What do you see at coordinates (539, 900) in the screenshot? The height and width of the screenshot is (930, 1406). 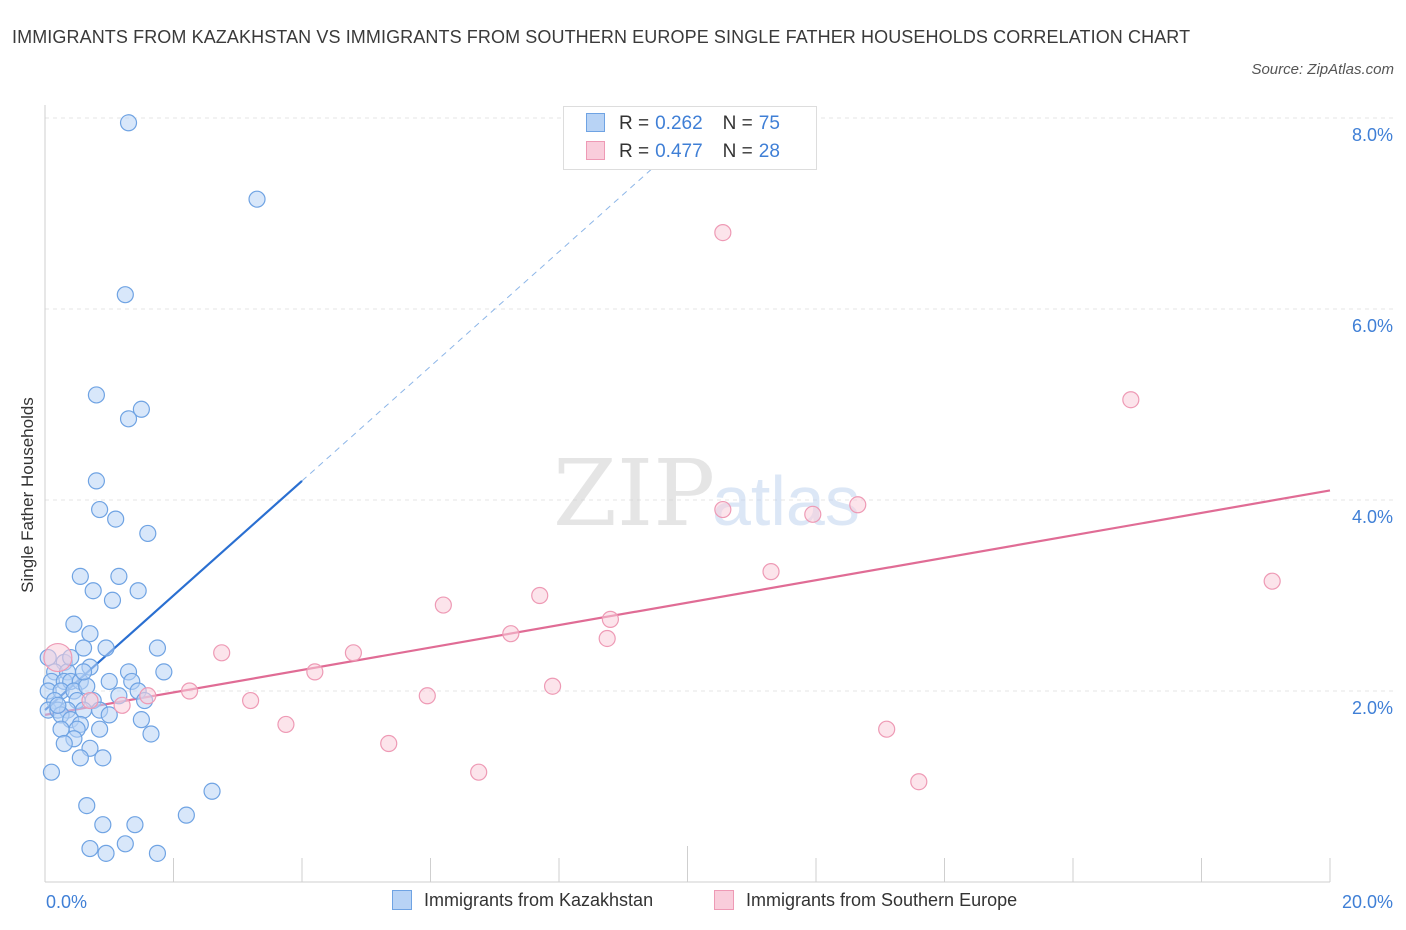 I see `bottom-legend-label-kazakhstan: Immigrants from Kazakhstan` at bounding box center [539, 900].